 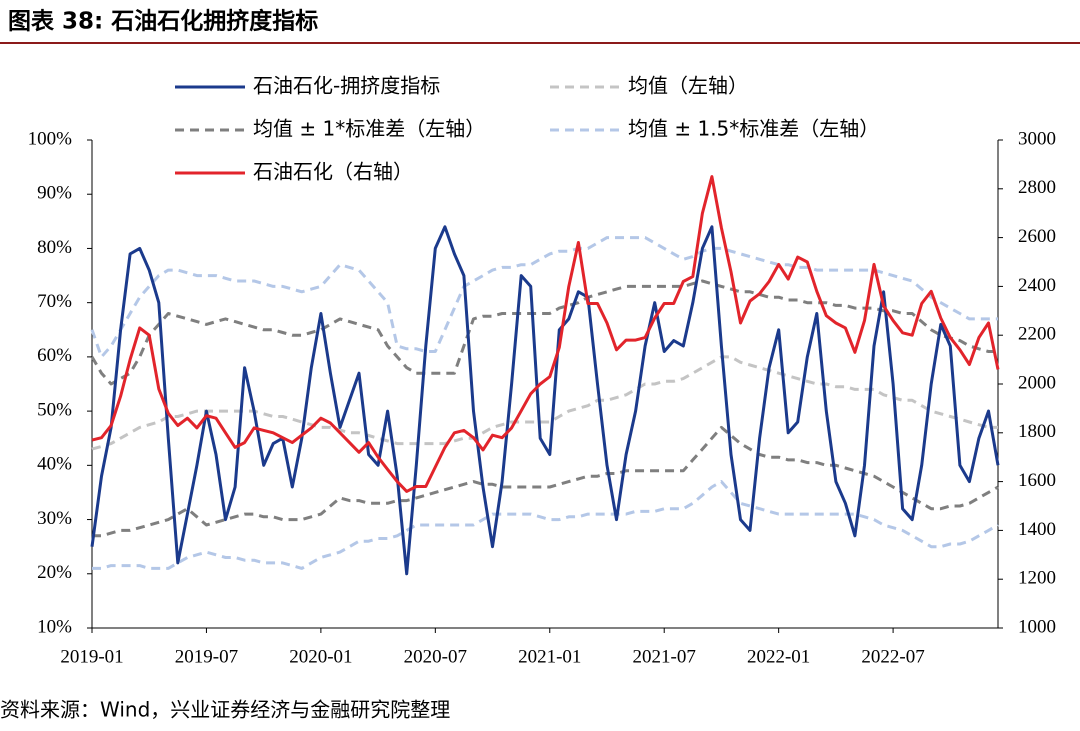 I want to click on legend-label: 均值 ± 1*标准差（左轴）, so click(x=369, y=129).